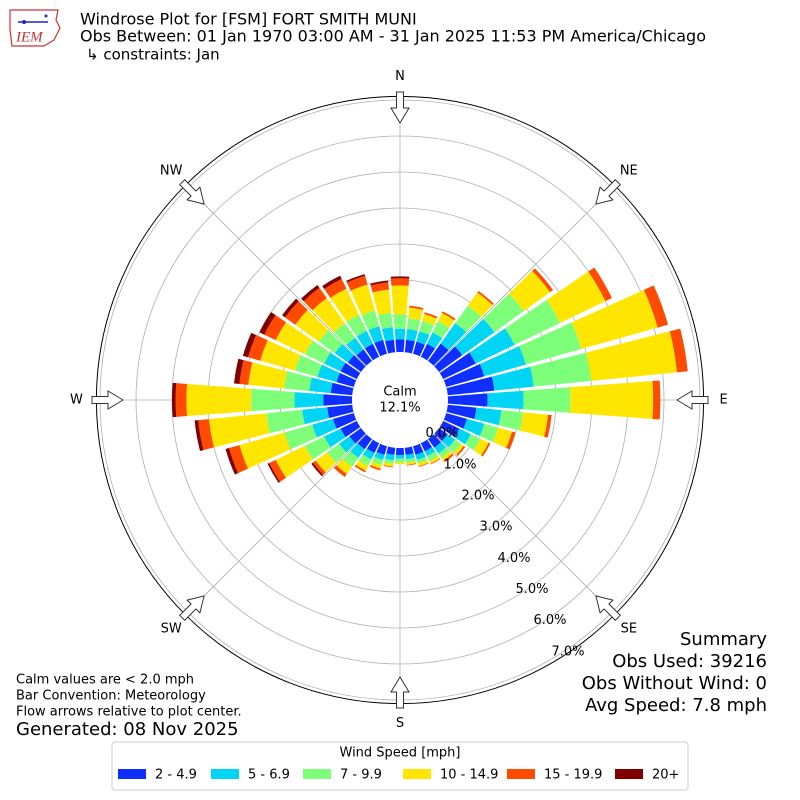  I want to click on generated: Generated: 08 Nov 2025, so click(127, 729).